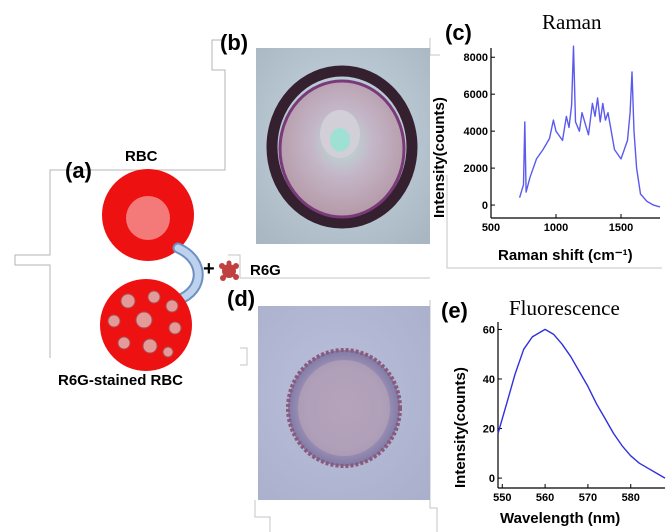 The height and width of the screenshot is (532, 667). What do you see at coordinates (565, 255) in the screenshot?
I see `raman-x-axis-title: Raman shift (cm⁻¹)` at bounding box center [565, 255].